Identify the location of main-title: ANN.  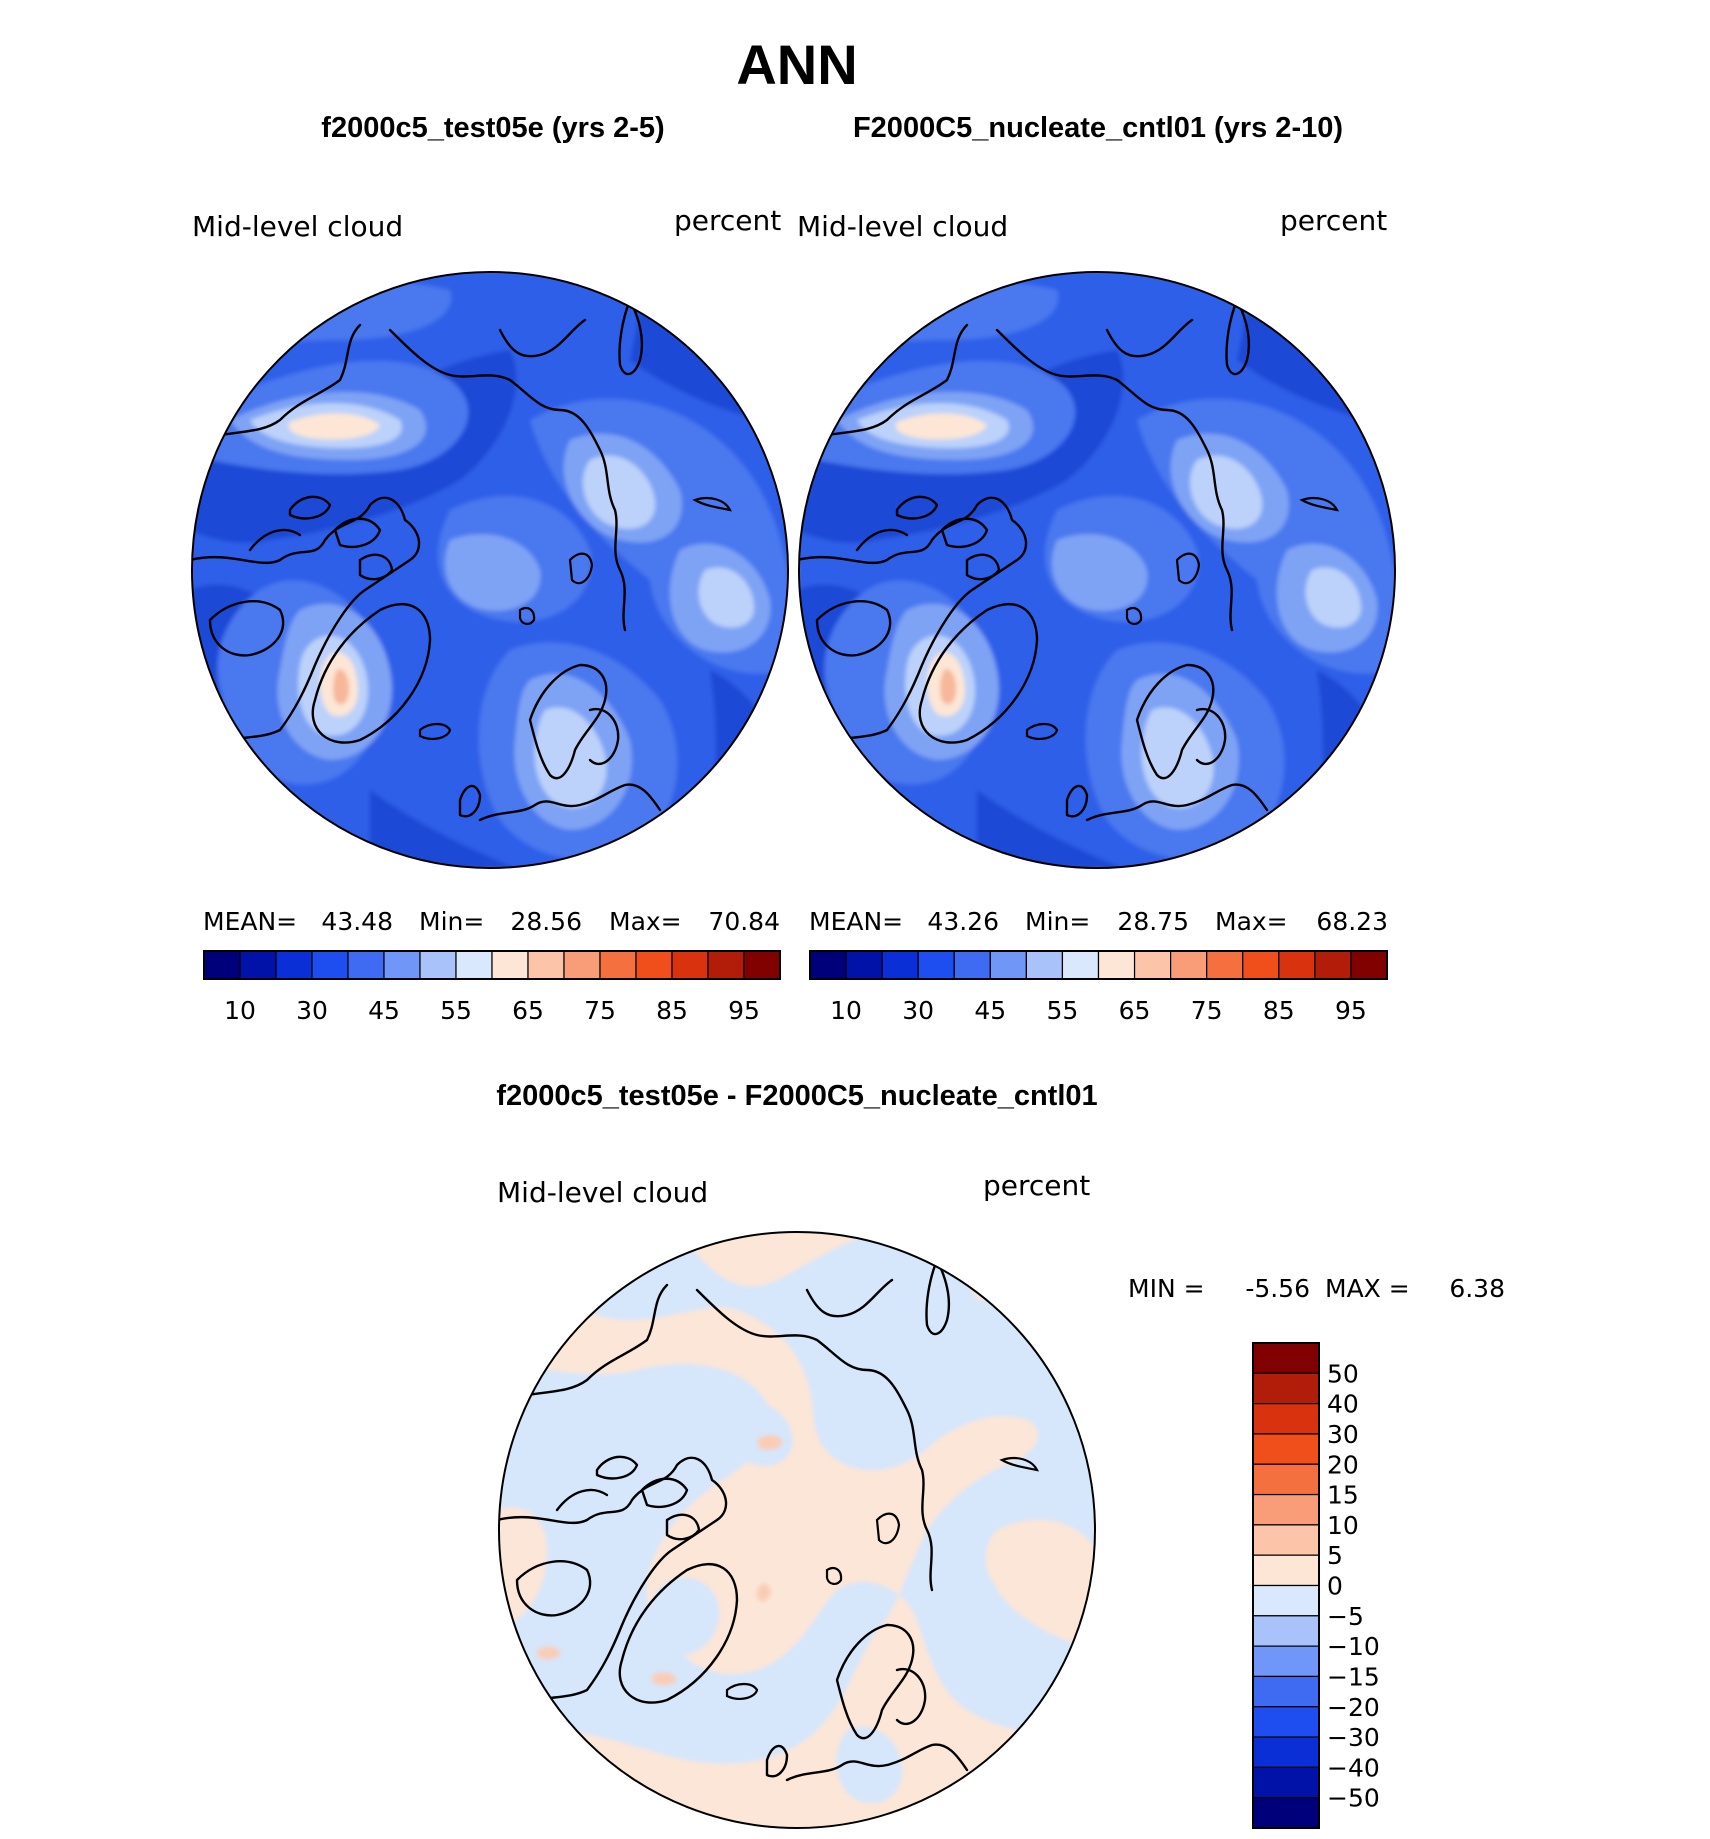
(796, 64).